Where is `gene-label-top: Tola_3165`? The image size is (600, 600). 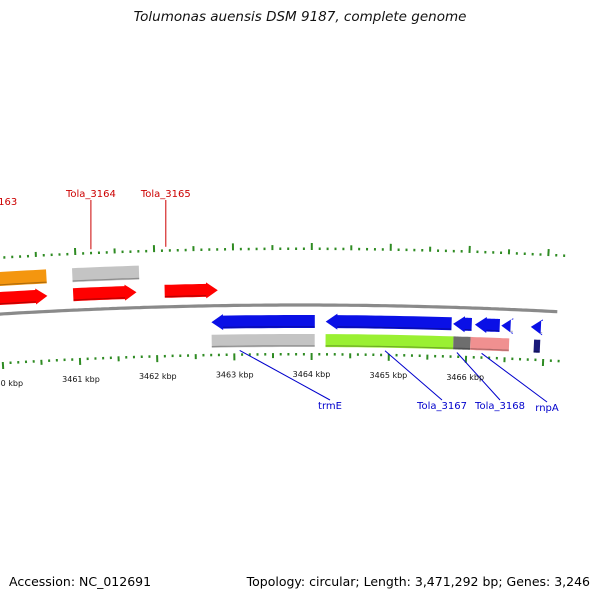 gene-label-top: Tola_3165 is located at coordinates (165, 194).